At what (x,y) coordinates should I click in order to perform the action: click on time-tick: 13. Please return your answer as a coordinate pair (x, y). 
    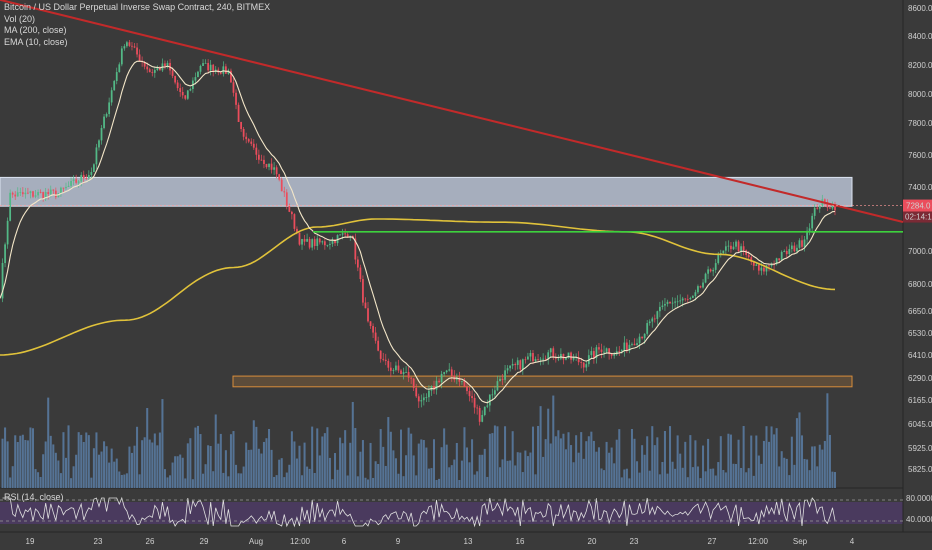
    Looking at the image, I should click on (468, 541).